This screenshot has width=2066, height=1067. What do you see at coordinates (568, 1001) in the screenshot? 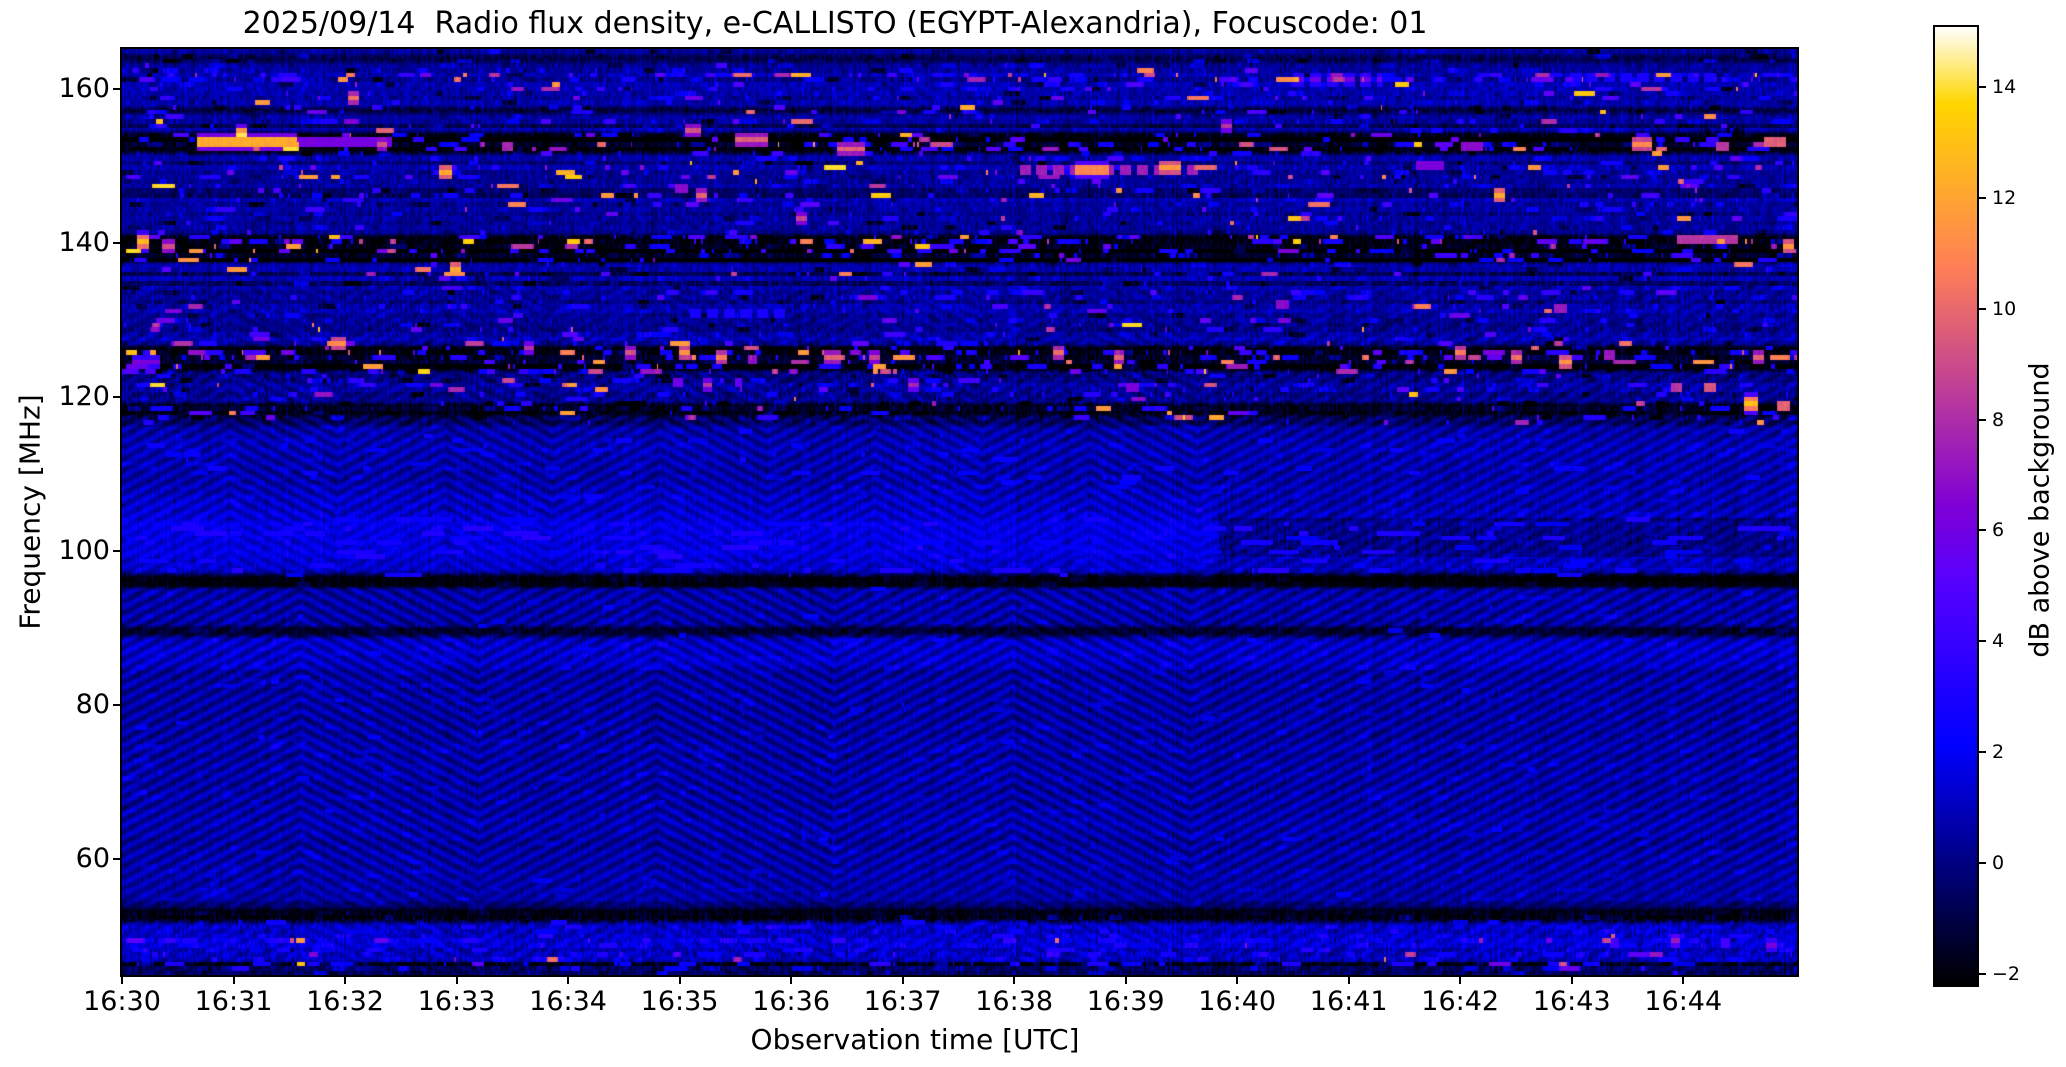
I see `x-axis-tick-label: 16:34` at bounding box center [568, 1001].